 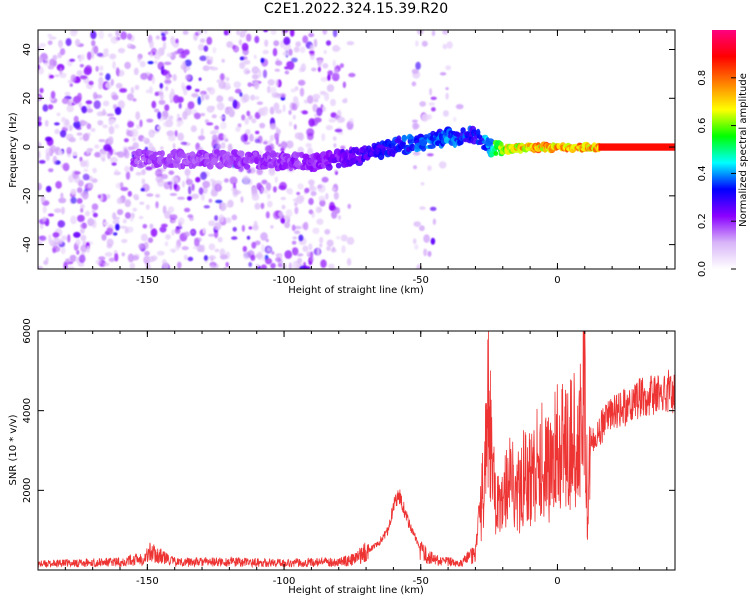 I want to click on x-tick-label: -150, so click(x=147, y=280).